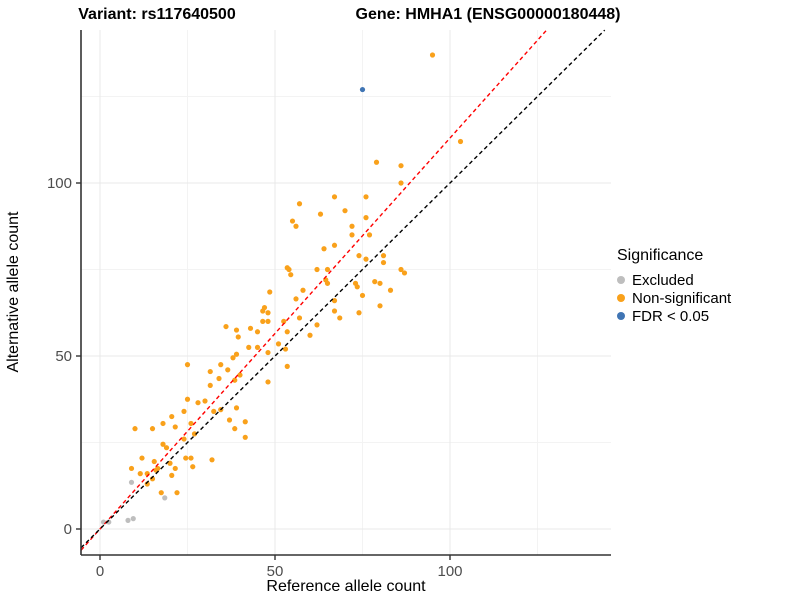 The width and height of the screenshot is (800, 600). What do you see at coordinates (63, 356) in the screenshot?
I see `y-tick-label: 50` at bounding box center [63, 356].